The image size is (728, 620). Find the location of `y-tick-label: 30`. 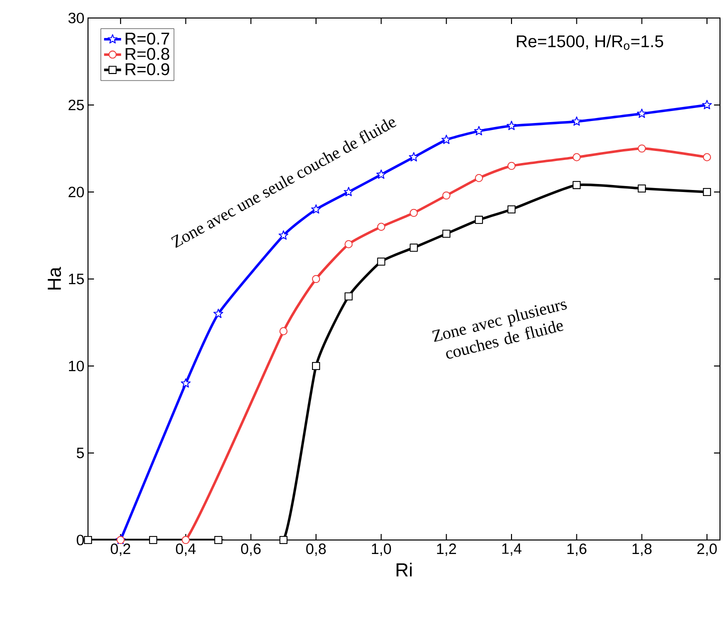

y-tick-label: 30 is located at coordinates (76, 18).